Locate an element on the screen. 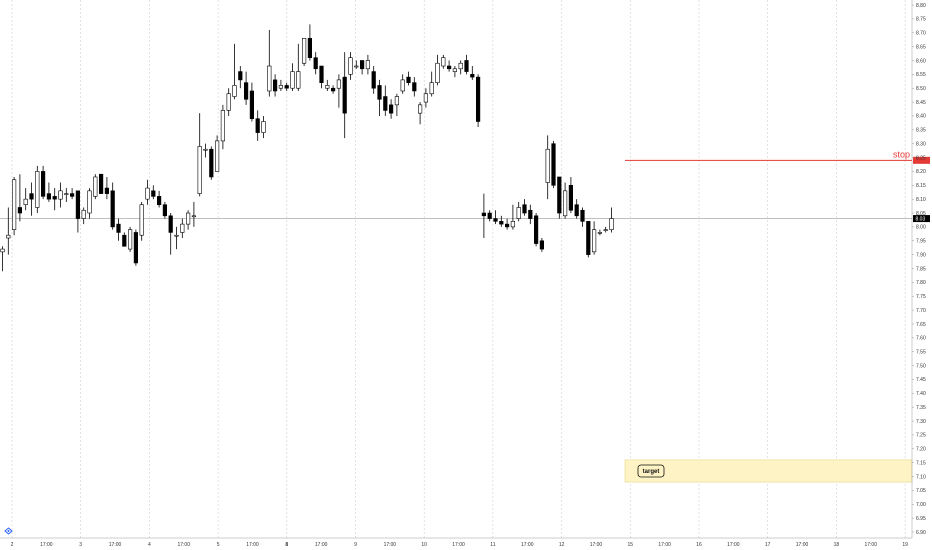 The width and height of the screenshot is (932, 550). y-tick-label: 8.15 is located at coordinates (921, 186).